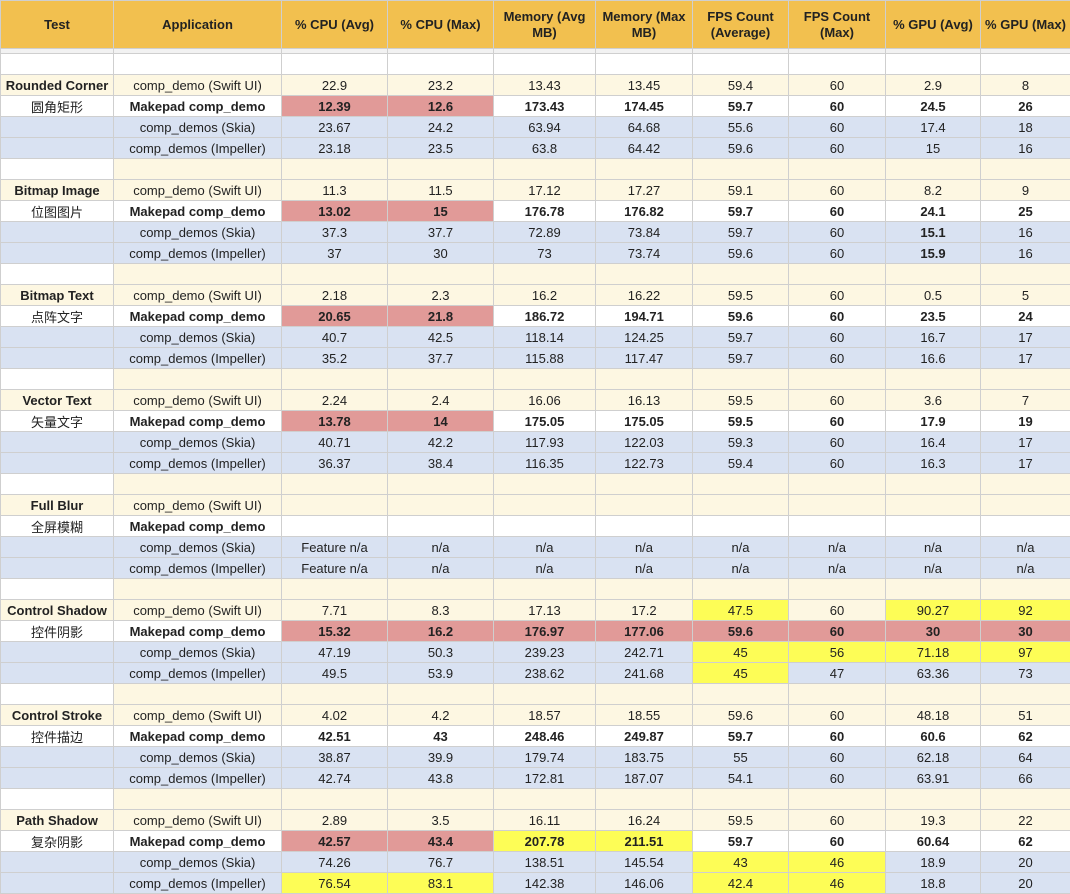 The height and width of the screenshot is (894, 1070). What do you see at coordinates (441, 337) in the screenshot?
I see `metric-cell: 42.5` at bounding box center [441, 337].